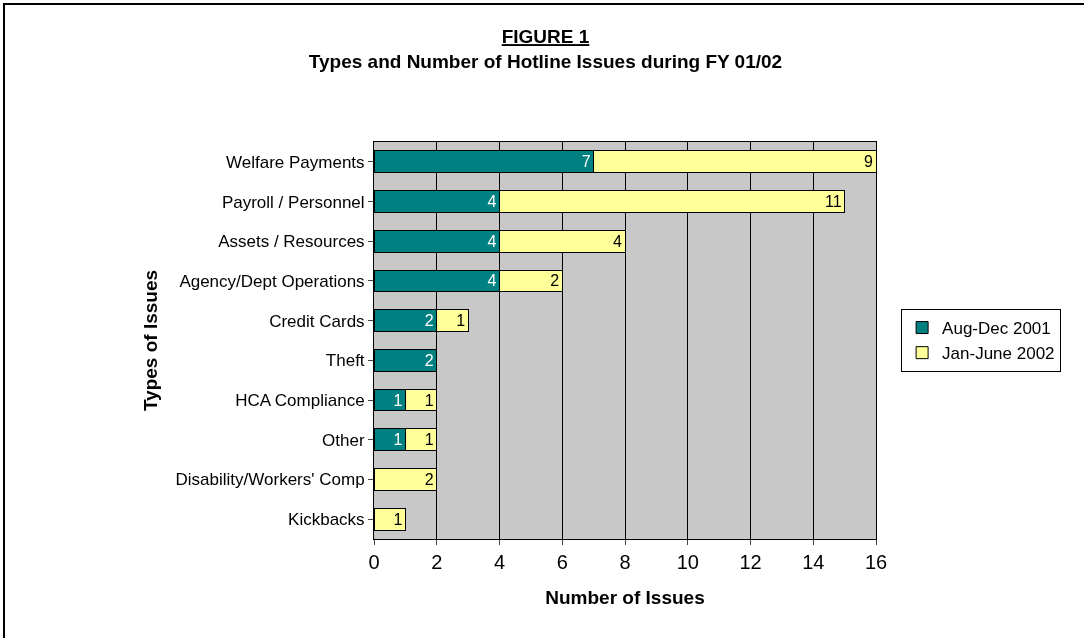  Describe the element at coordinates (687, 562) in the screenshot. I see `x-tick-label: 10` at that location.